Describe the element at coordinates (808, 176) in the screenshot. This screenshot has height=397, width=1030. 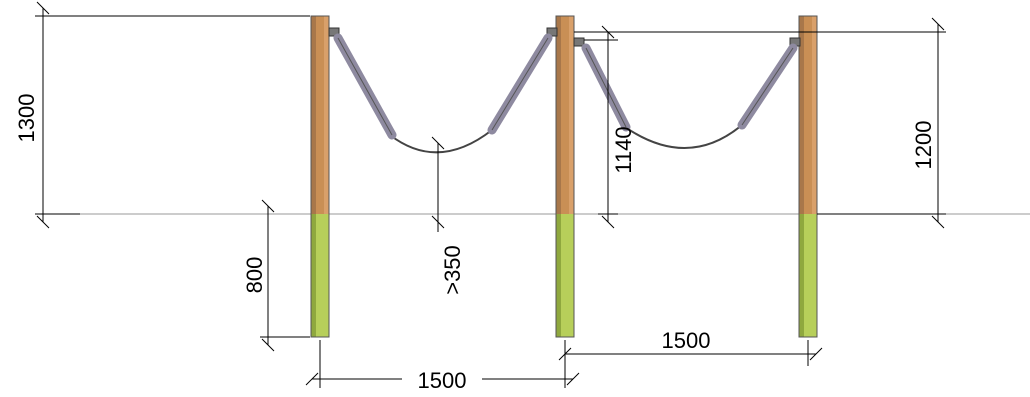
I see `right-post` at that location.